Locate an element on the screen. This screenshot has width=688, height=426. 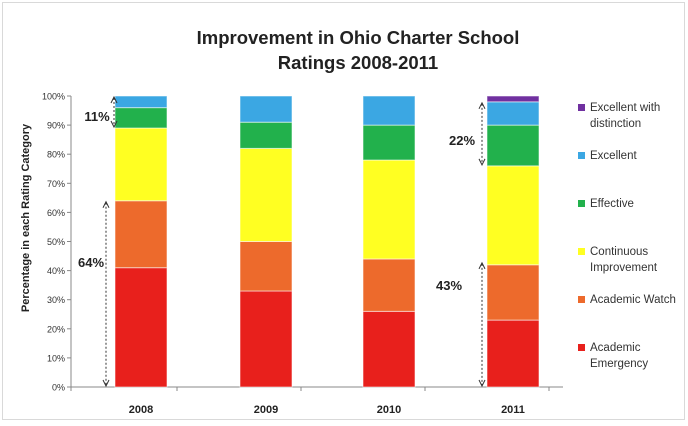
y-tick-label: 70% is located at coordinates (56, 184).